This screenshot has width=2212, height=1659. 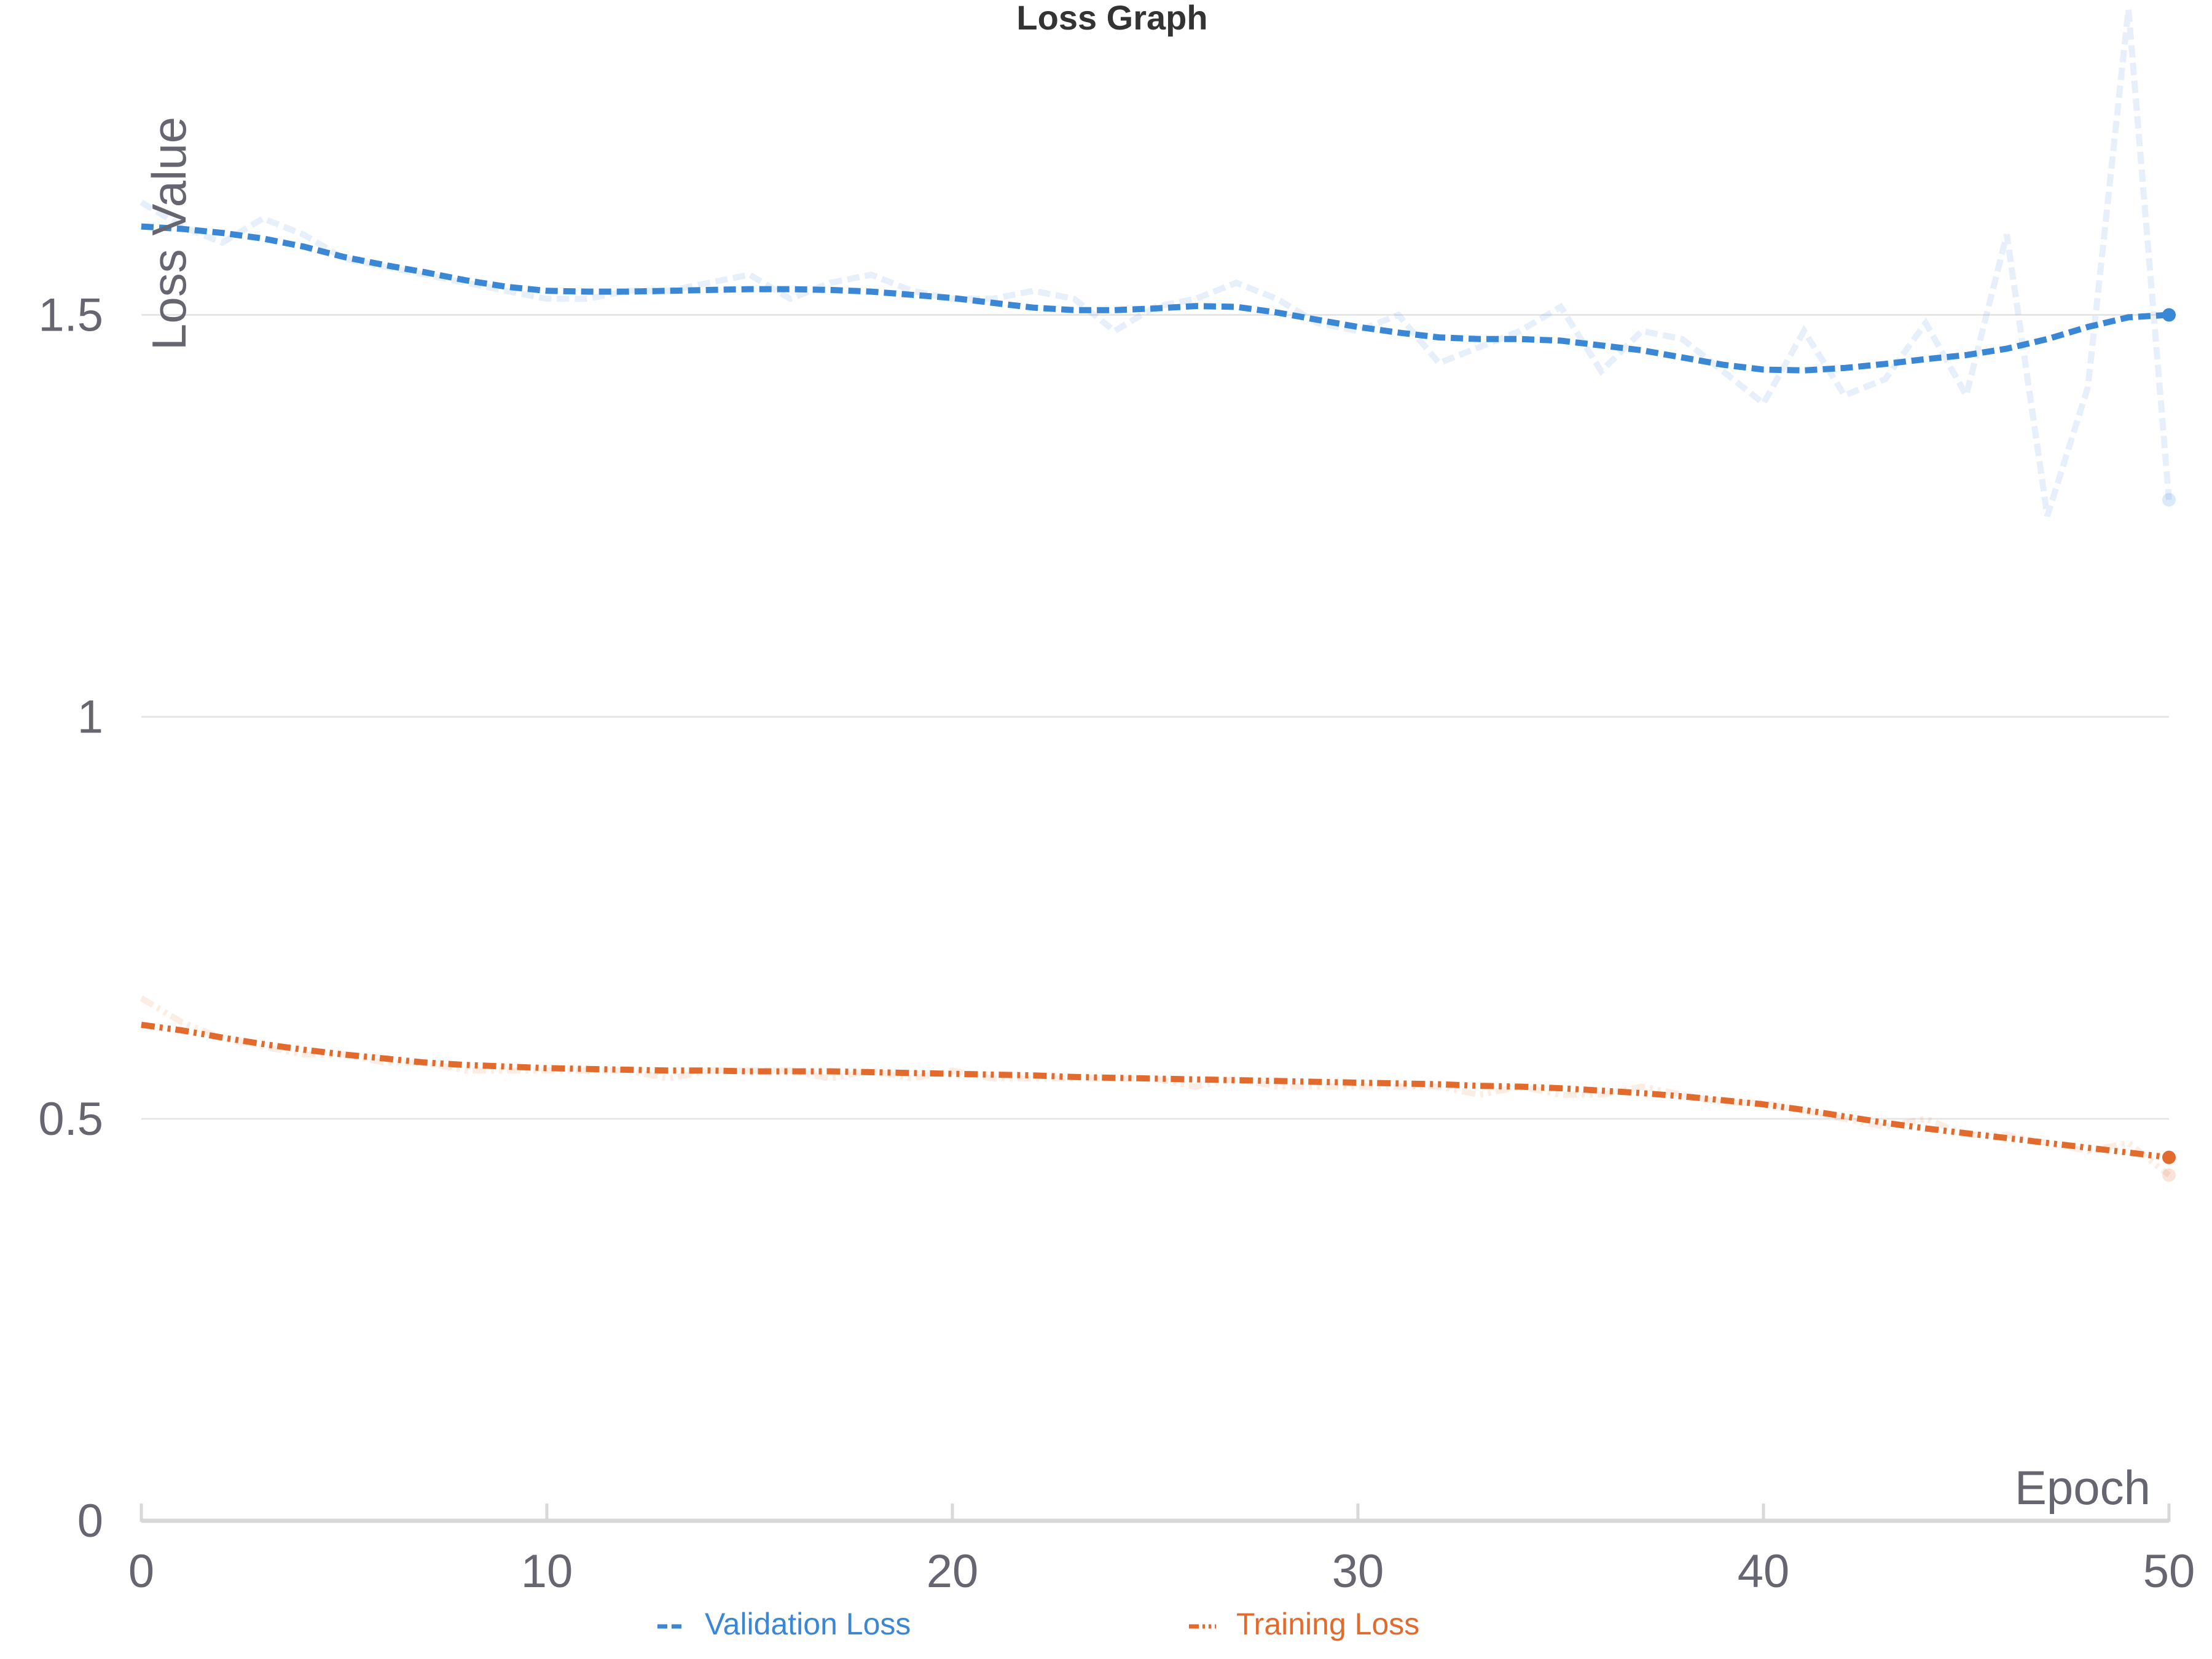 What do you see at coordinates (547, 1571) in the screenshot?
I see `x-tick-label: 10` at bounding box center [547, 1571].